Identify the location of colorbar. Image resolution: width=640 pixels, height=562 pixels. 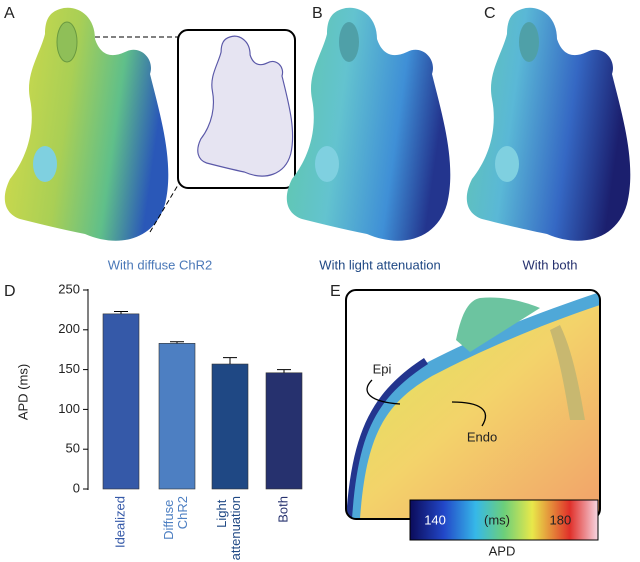
(504, 520).